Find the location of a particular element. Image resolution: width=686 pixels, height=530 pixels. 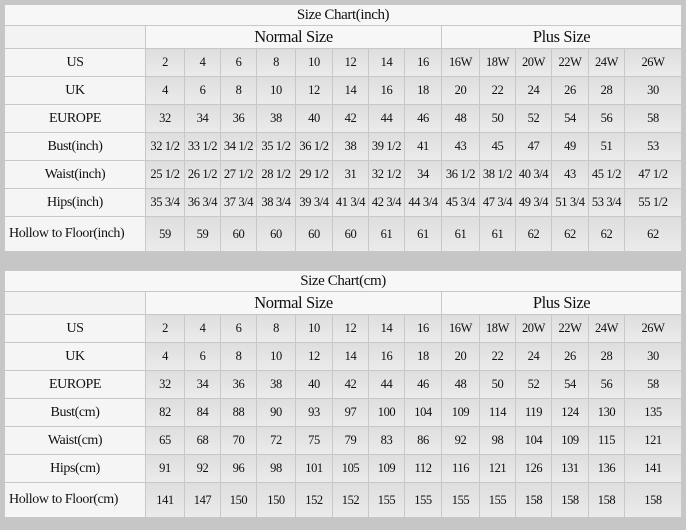

table-cell: 27 1/2 is located at coordinates (238, 174).